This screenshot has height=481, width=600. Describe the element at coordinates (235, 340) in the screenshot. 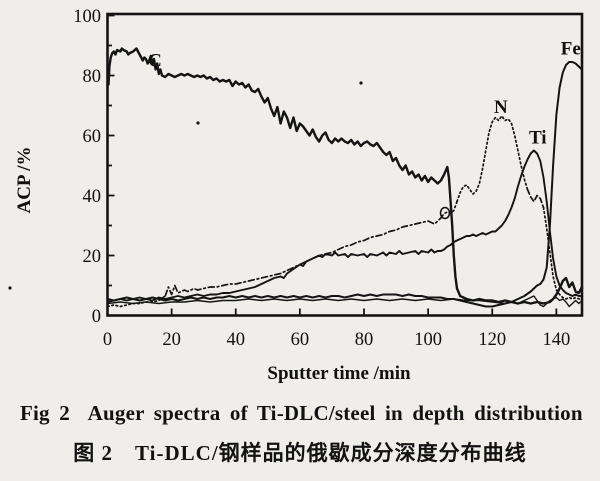

I see `x-tick-label: 40` at that location.